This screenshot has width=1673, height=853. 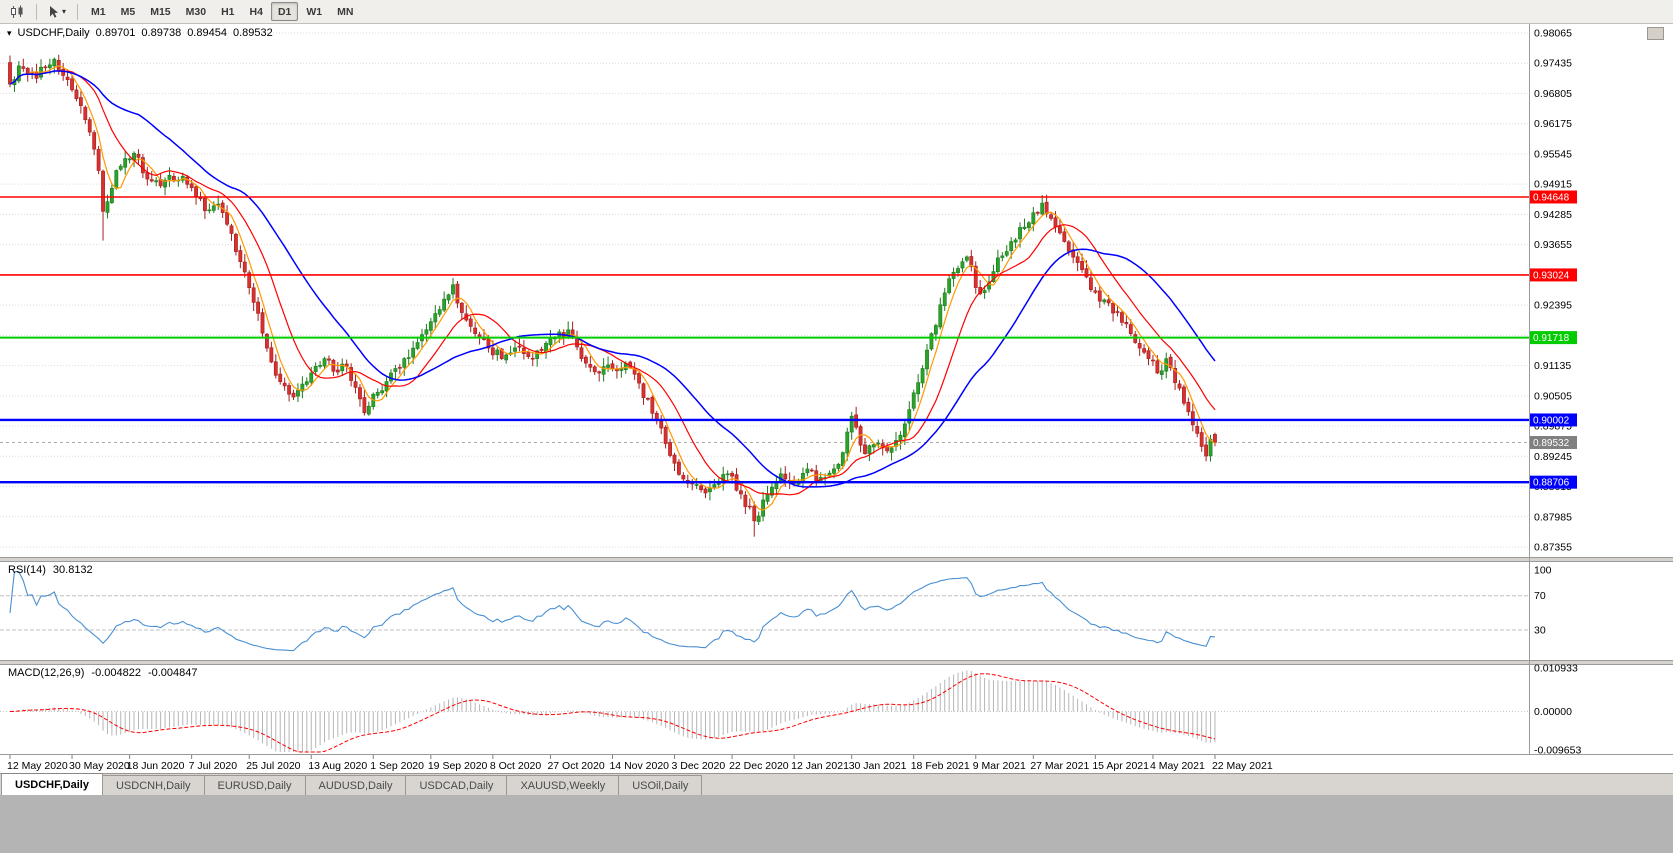 What do you see at coordinates (1120, 766) in the screenshot?
I see `svg-text: 15 Apr 2021` at bounding box center [1120, 766].